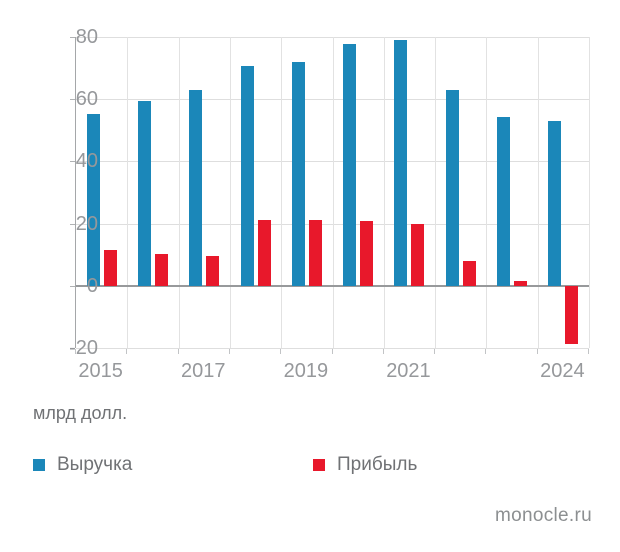 The width and height of the screenshot is (620, 552). What do you see at coordinates (504, 201) in the screenshot?
I see `bar-revenue-2023` at bounding box center [504, 201].